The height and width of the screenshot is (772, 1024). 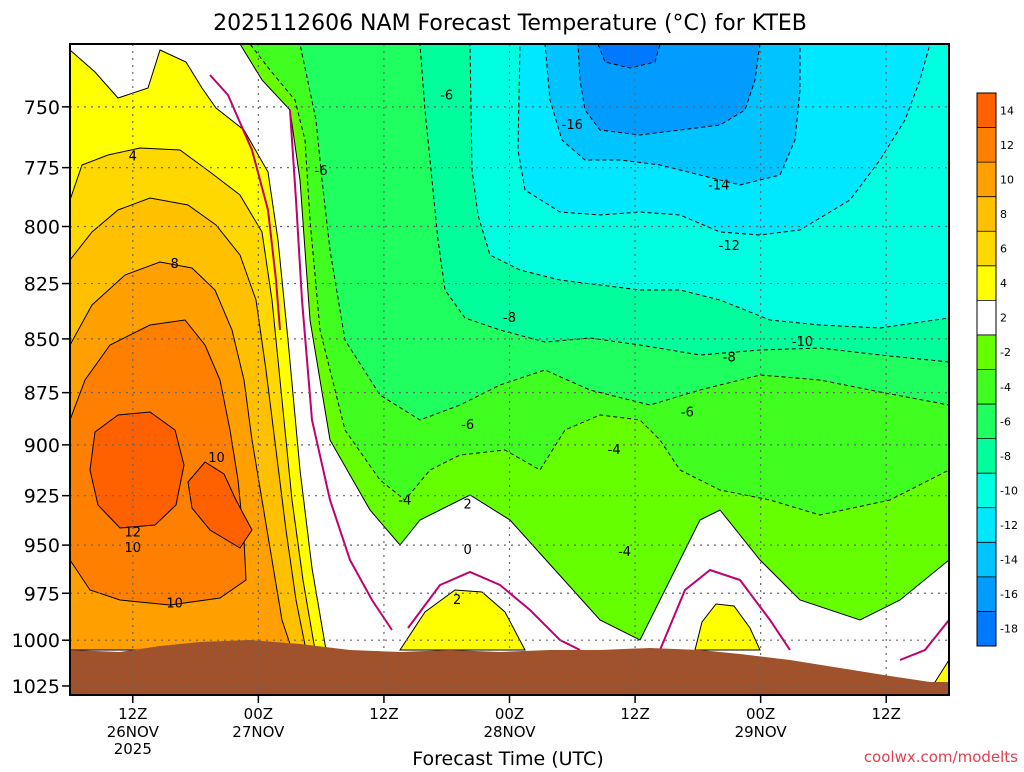 I want to click on y-tick-label: 850, so click(x=42, y=340).